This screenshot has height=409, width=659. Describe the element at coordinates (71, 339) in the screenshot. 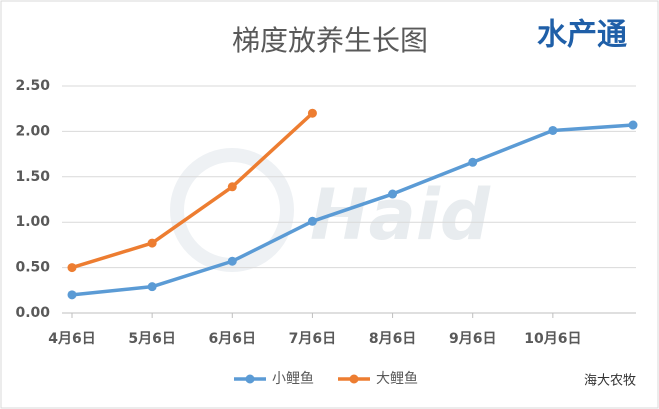

I see `x-tick-label: 4月6日` at that location.